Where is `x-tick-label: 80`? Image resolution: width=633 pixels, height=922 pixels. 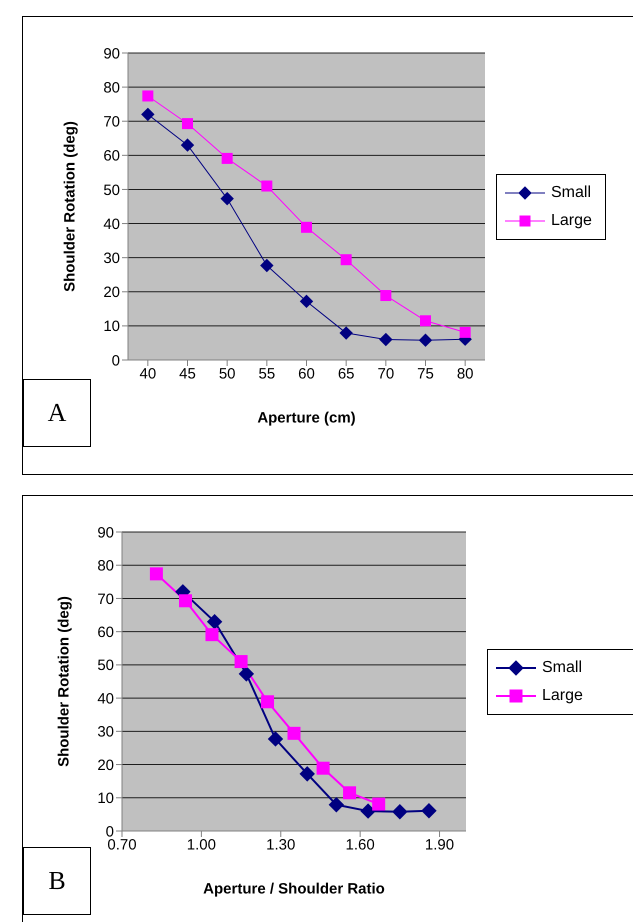 x-tick-label: 80 is located at coordinates (465, 374).